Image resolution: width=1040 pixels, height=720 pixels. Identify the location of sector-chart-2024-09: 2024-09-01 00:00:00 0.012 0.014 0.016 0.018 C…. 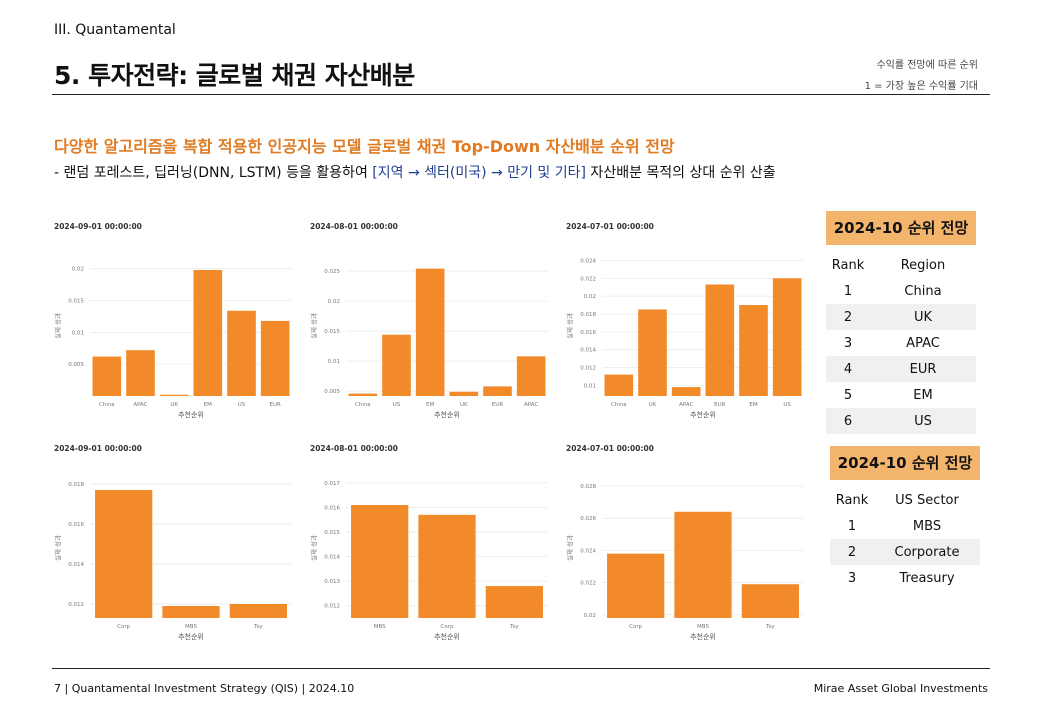
(177, 545).